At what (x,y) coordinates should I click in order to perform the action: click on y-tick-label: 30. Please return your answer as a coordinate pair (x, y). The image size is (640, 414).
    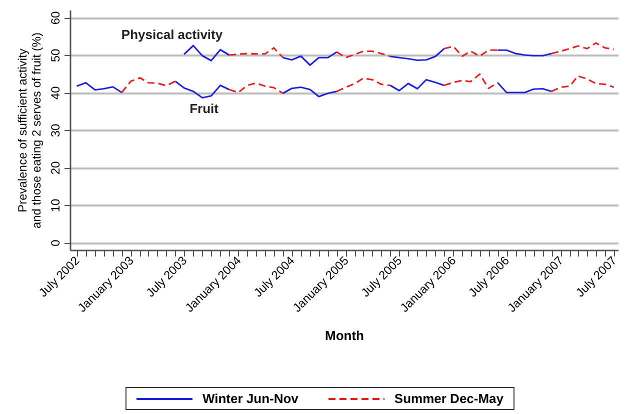
    Looking at the image, I should click on (55, 131).